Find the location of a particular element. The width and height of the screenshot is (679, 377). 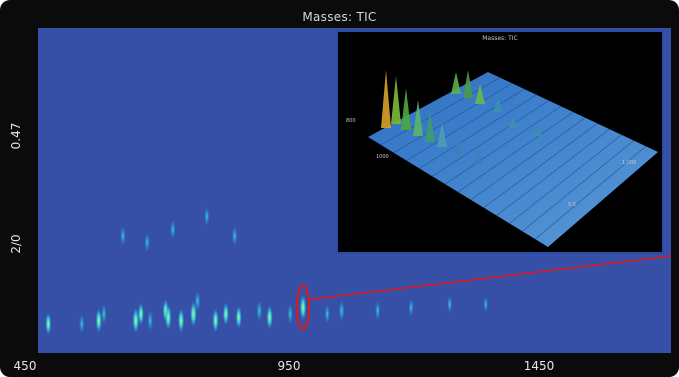

inset-tick-label: 1,000 is located at coordinates (629, 163).